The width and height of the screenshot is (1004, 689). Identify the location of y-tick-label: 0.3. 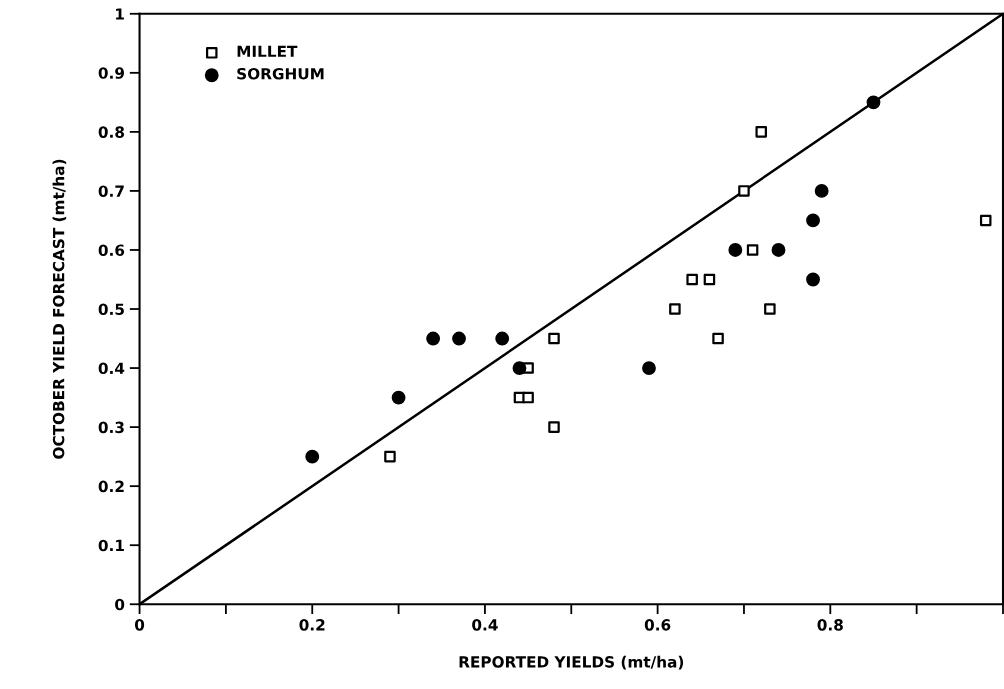
(111, 427).